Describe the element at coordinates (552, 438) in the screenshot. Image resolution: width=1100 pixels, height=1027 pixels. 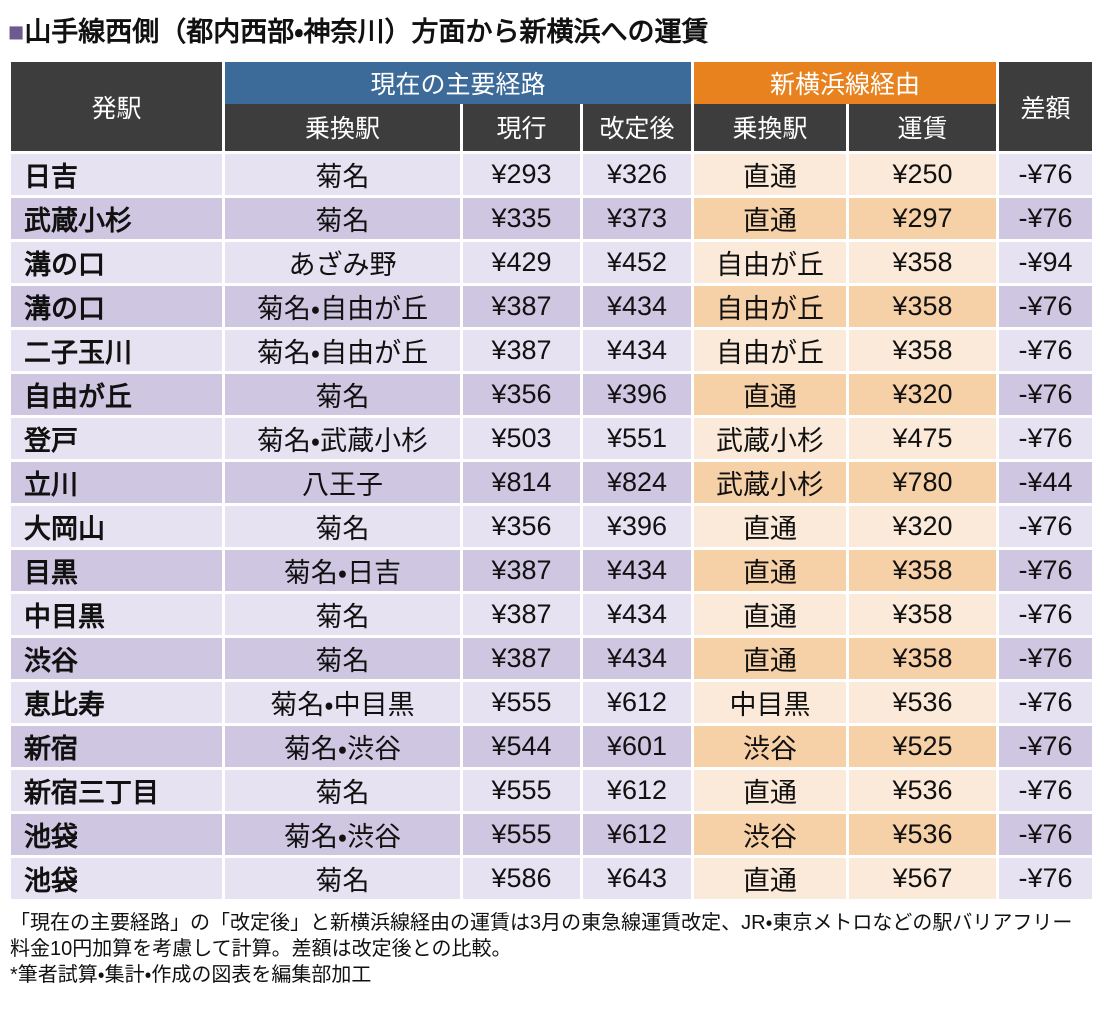
I see `table-row: 登戸 菊名・武蔵小杉 ¥503 ¥551 武蔵小杉 ¥475 -¥76` at that location.